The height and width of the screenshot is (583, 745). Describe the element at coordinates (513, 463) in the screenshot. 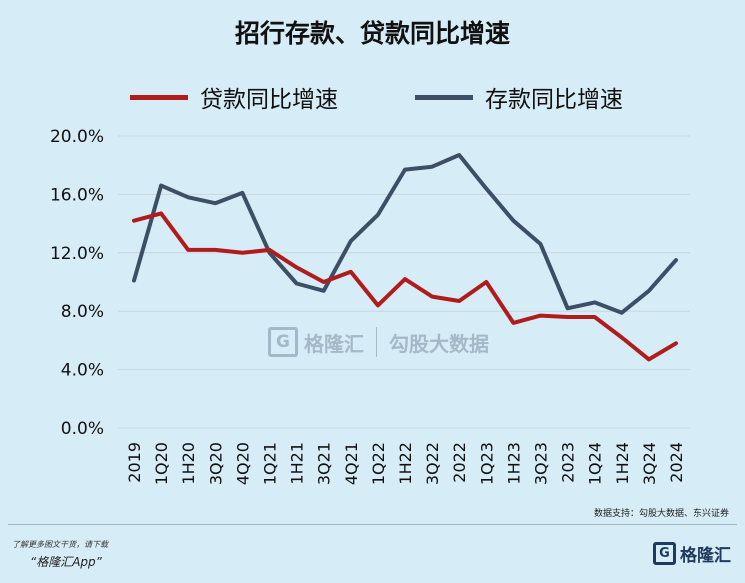

I see `x-tick-label: 1H23` at that location.